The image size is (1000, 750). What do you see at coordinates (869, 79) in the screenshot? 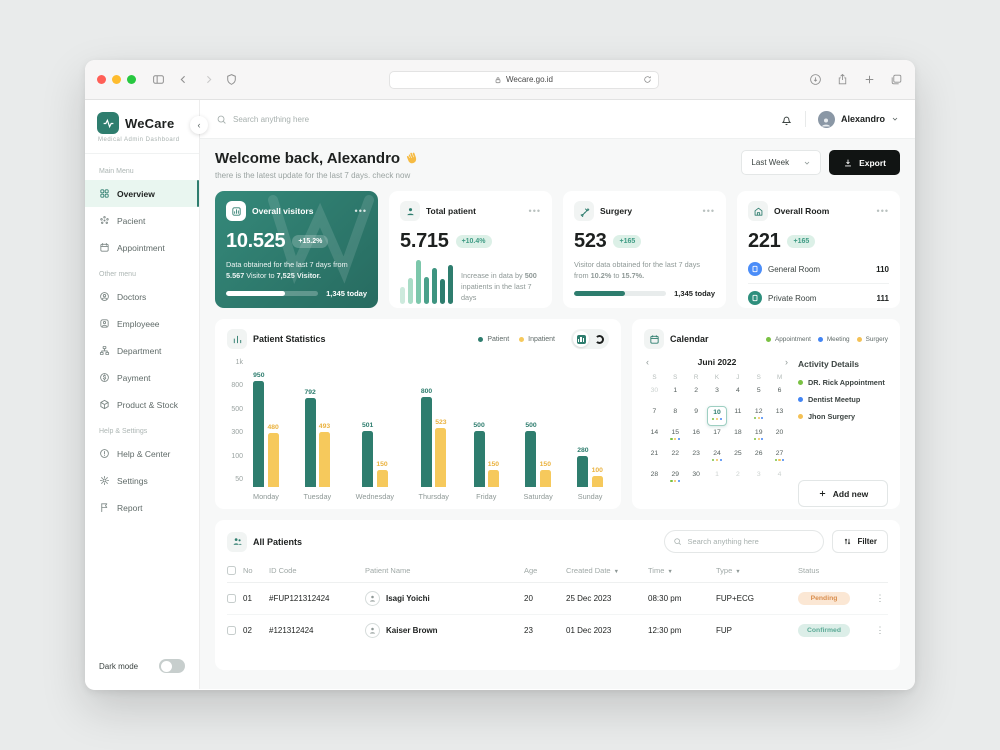
I see `new-tab-icon` at bounding box center [869, 79].